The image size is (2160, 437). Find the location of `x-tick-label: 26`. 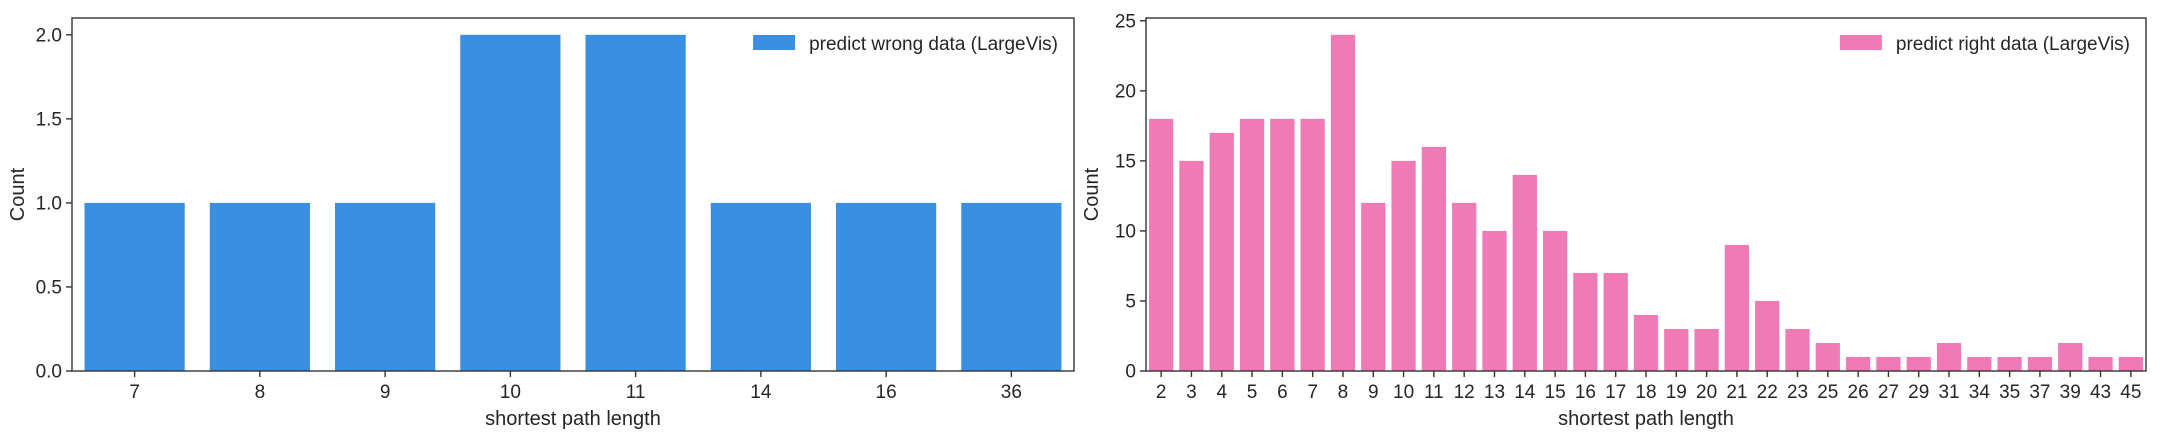

x-tick-label: 26 is located at coordinates (1858, 392).